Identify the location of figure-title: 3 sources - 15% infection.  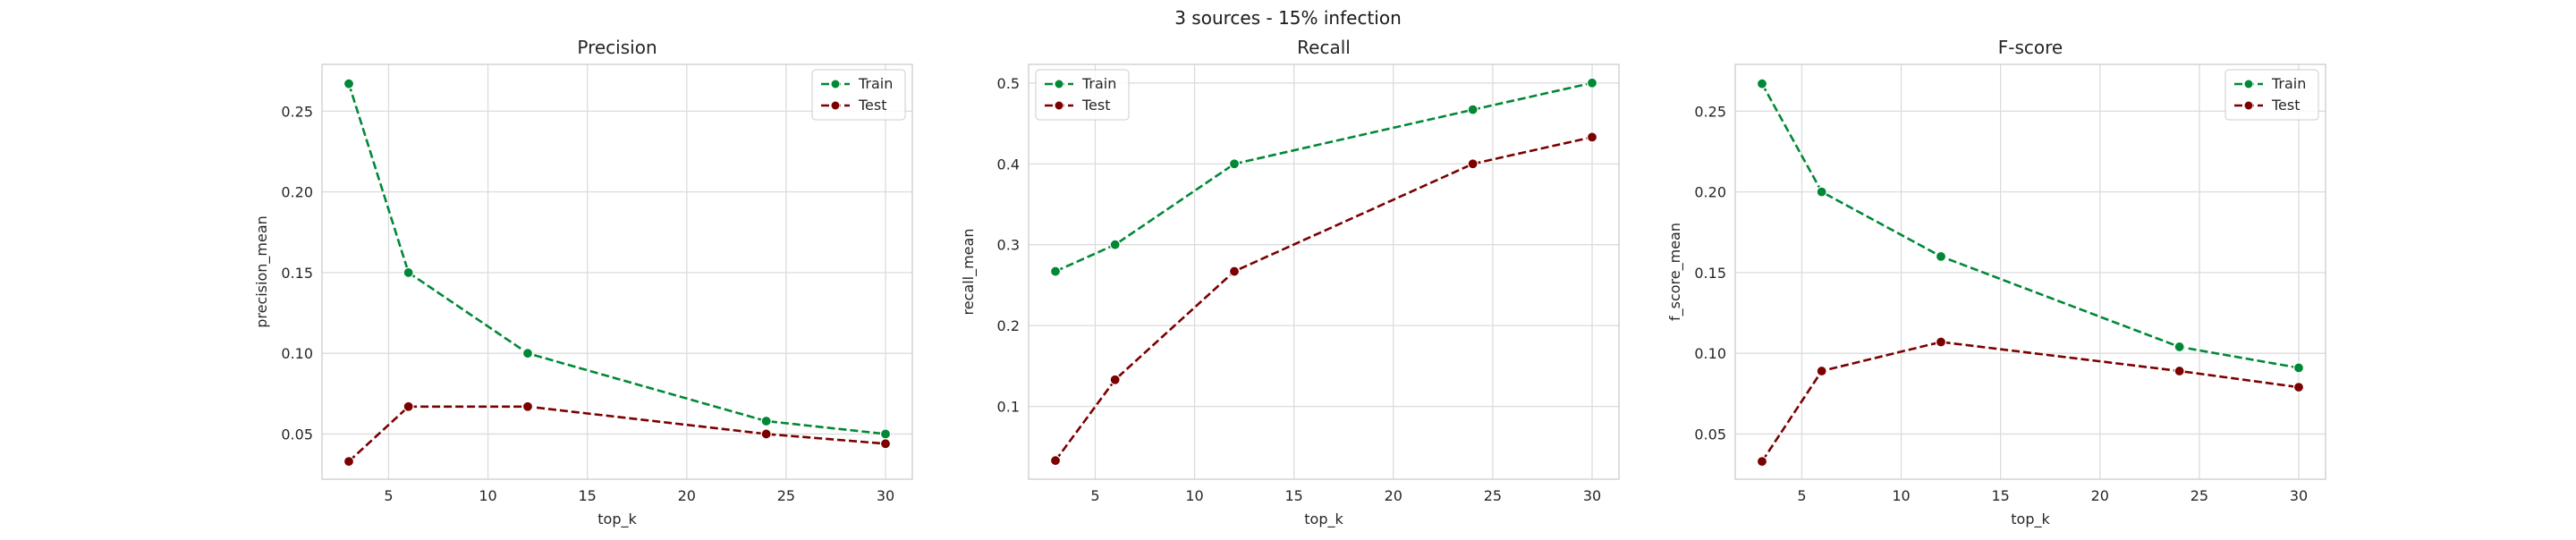
(1288, 18).